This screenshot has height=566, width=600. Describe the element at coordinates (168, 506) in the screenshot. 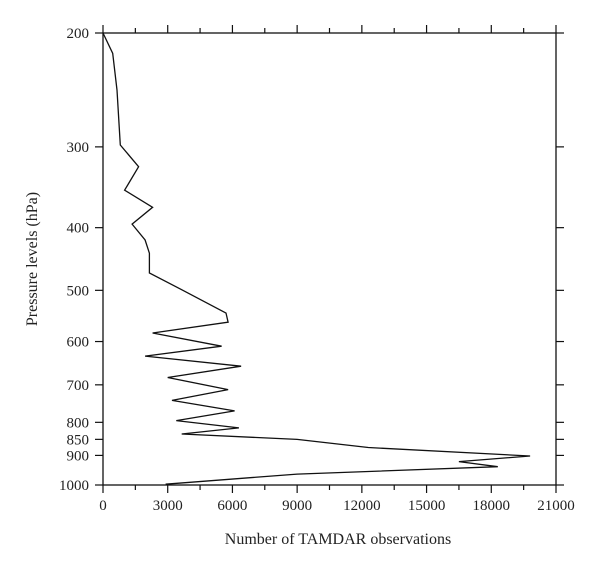

I see `x-tick-label: 3000` at that location.